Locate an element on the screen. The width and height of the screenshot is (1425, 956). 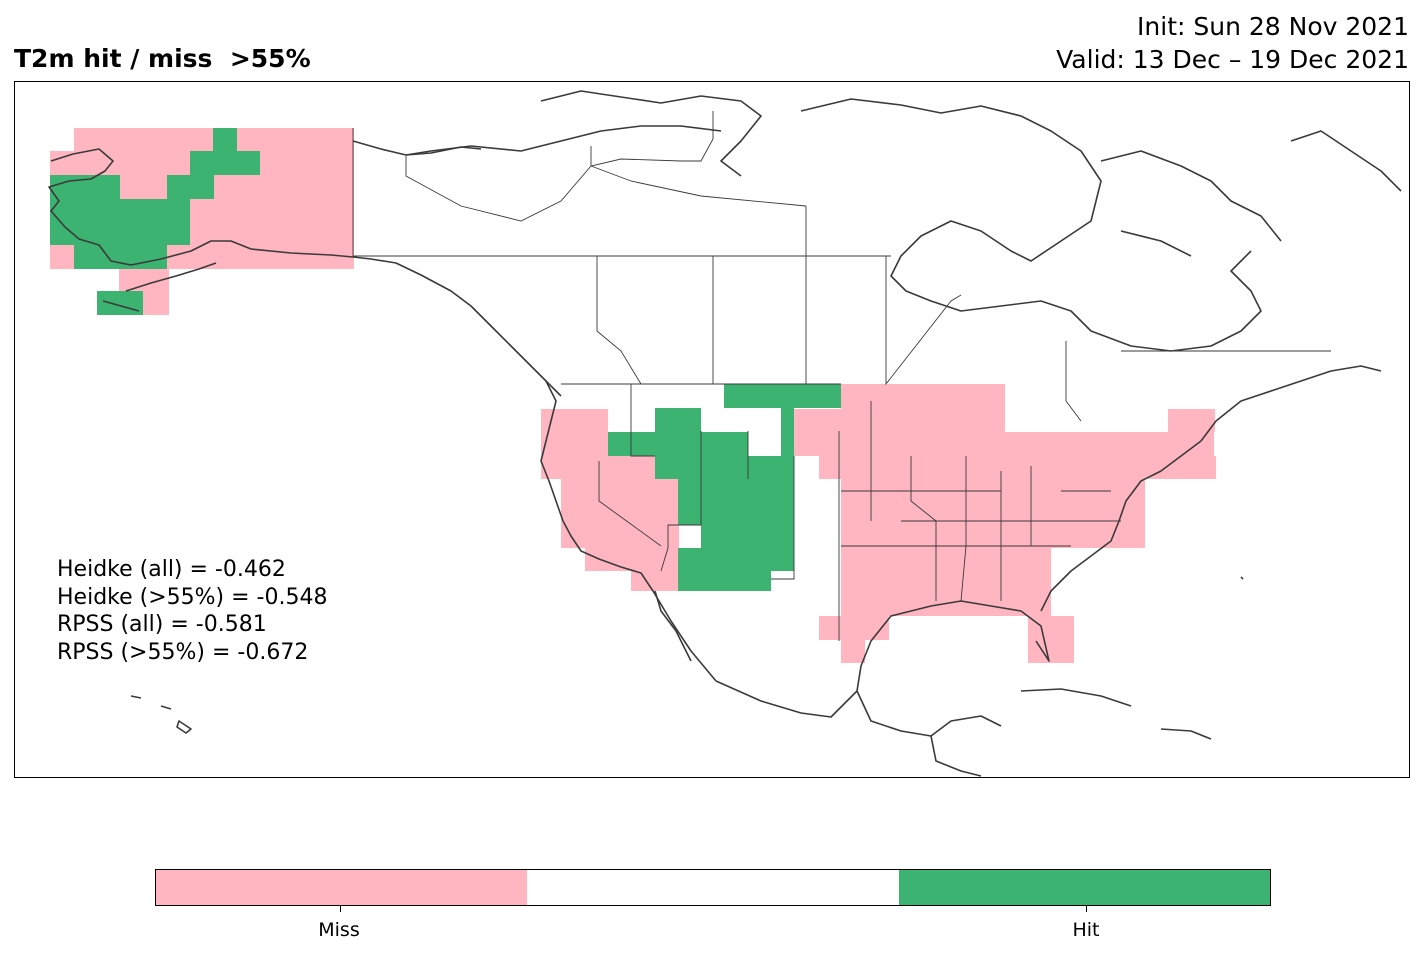
colorbar-neutral is located at coordinates (713, 887).